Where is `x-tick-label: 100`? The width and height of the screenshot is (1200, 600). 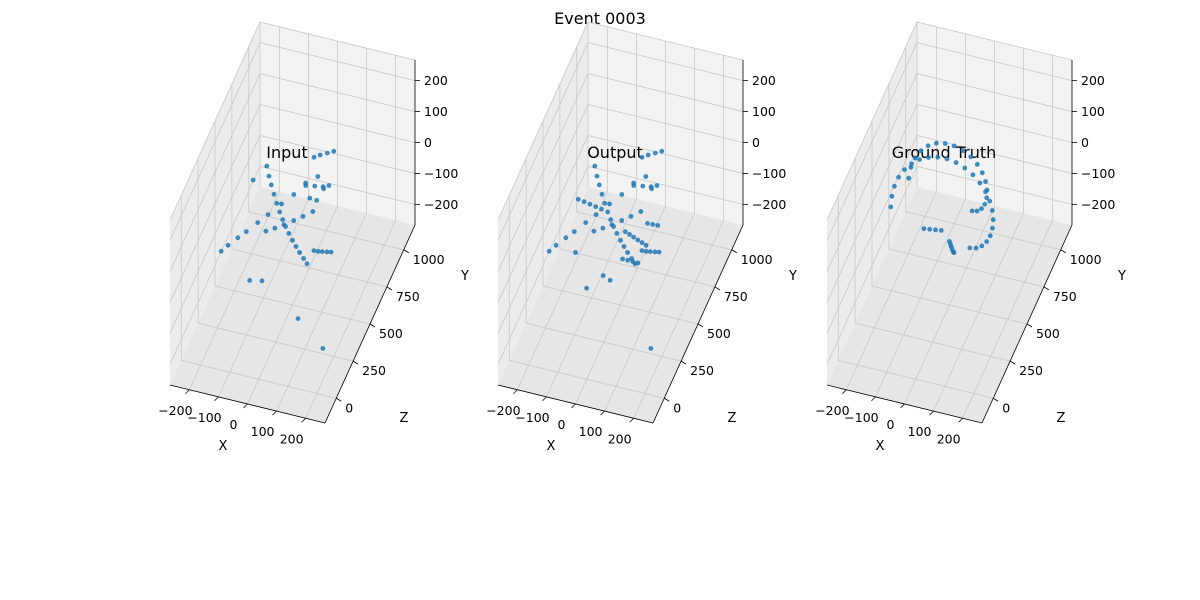
x-tick-label: 100 is located at coordinates (591, 431).